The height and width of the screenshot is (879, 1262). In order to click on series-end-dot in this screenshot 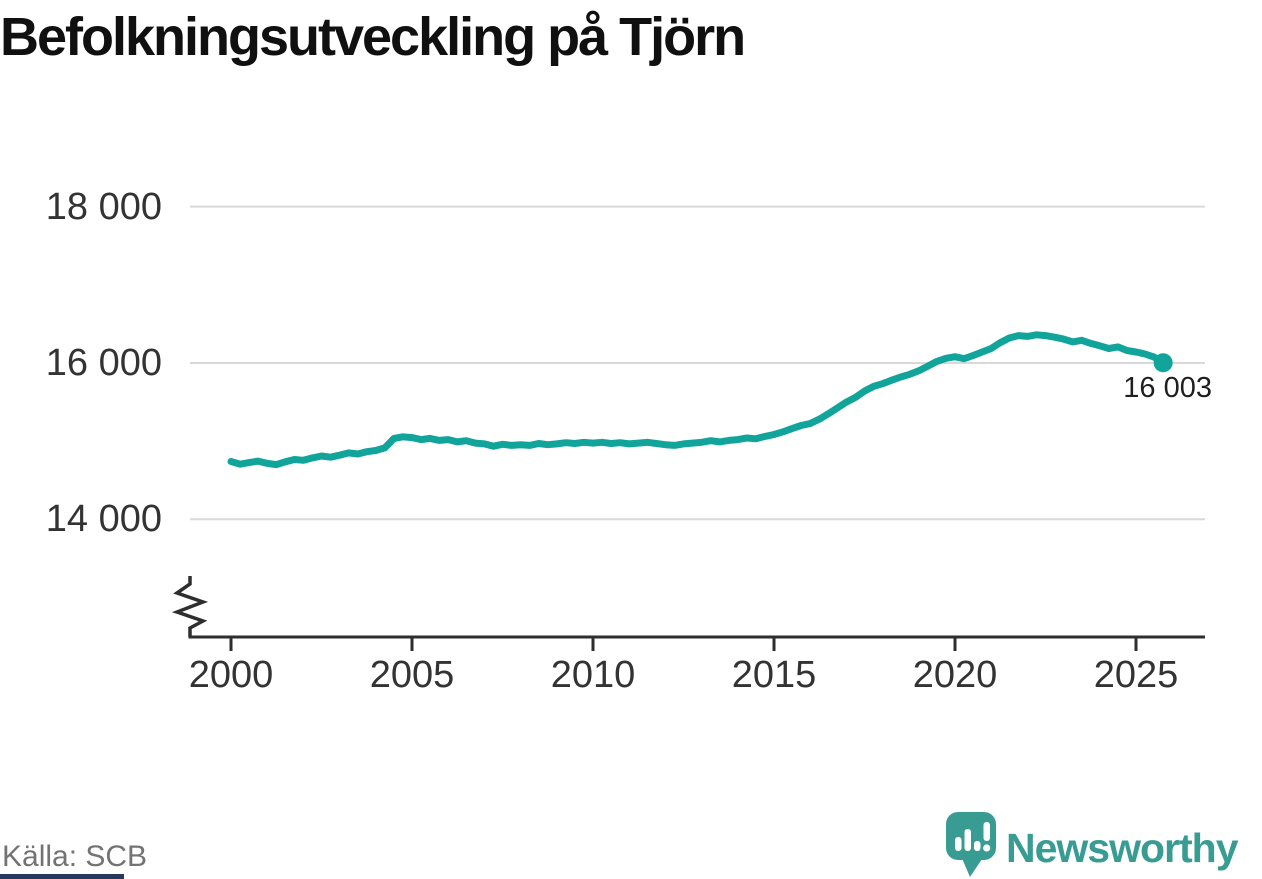, I will do `click(1163, 363)`.